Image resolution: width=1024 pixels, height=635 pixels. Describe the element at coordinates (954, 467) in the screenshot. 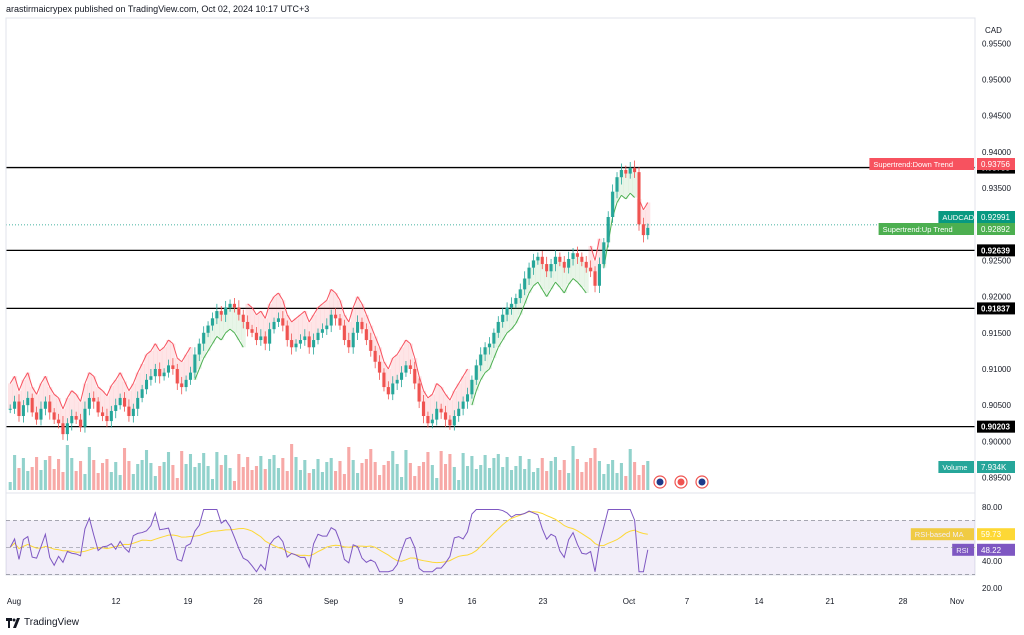

I see `volume-label: Volume` at that location.